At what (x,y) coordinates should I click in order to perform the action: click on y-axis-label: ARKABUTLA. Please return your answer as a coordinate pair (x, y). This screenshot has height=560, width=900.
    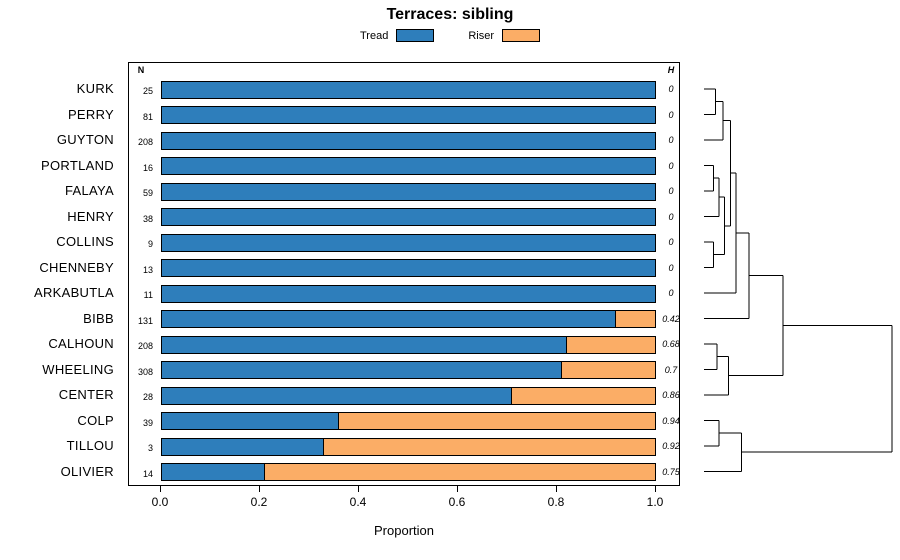
    Looking at the image, I should click on (73, 292).